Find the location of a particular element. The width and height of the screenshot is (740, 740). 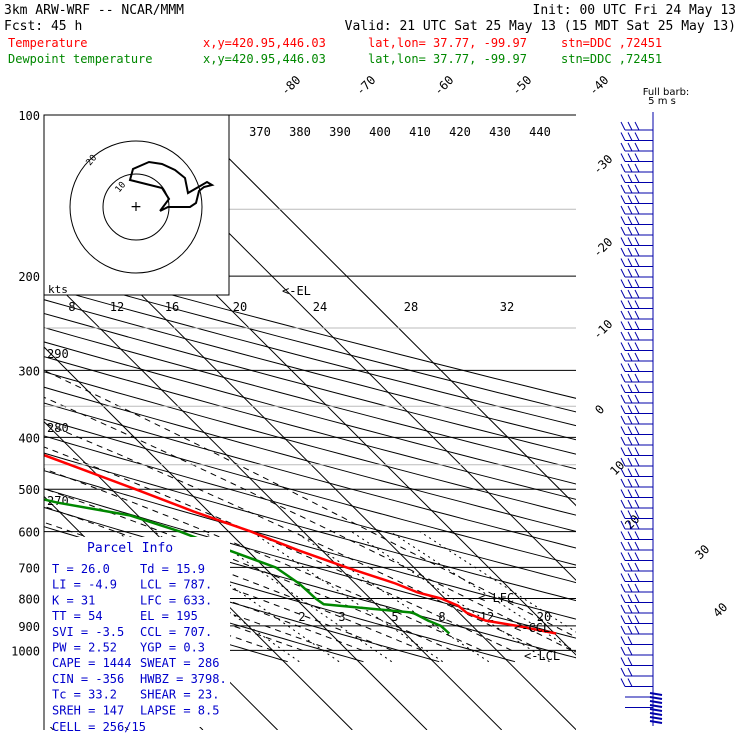

dewpoint-trace is located at coordinates (247, 566).